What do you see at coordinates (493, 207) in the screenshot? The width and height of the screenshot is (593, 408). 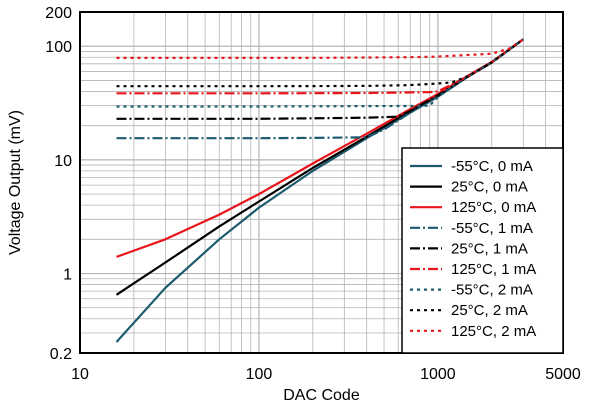 I see `legend-label: 125°C, 0 mA` at bounding box center [493, 207].